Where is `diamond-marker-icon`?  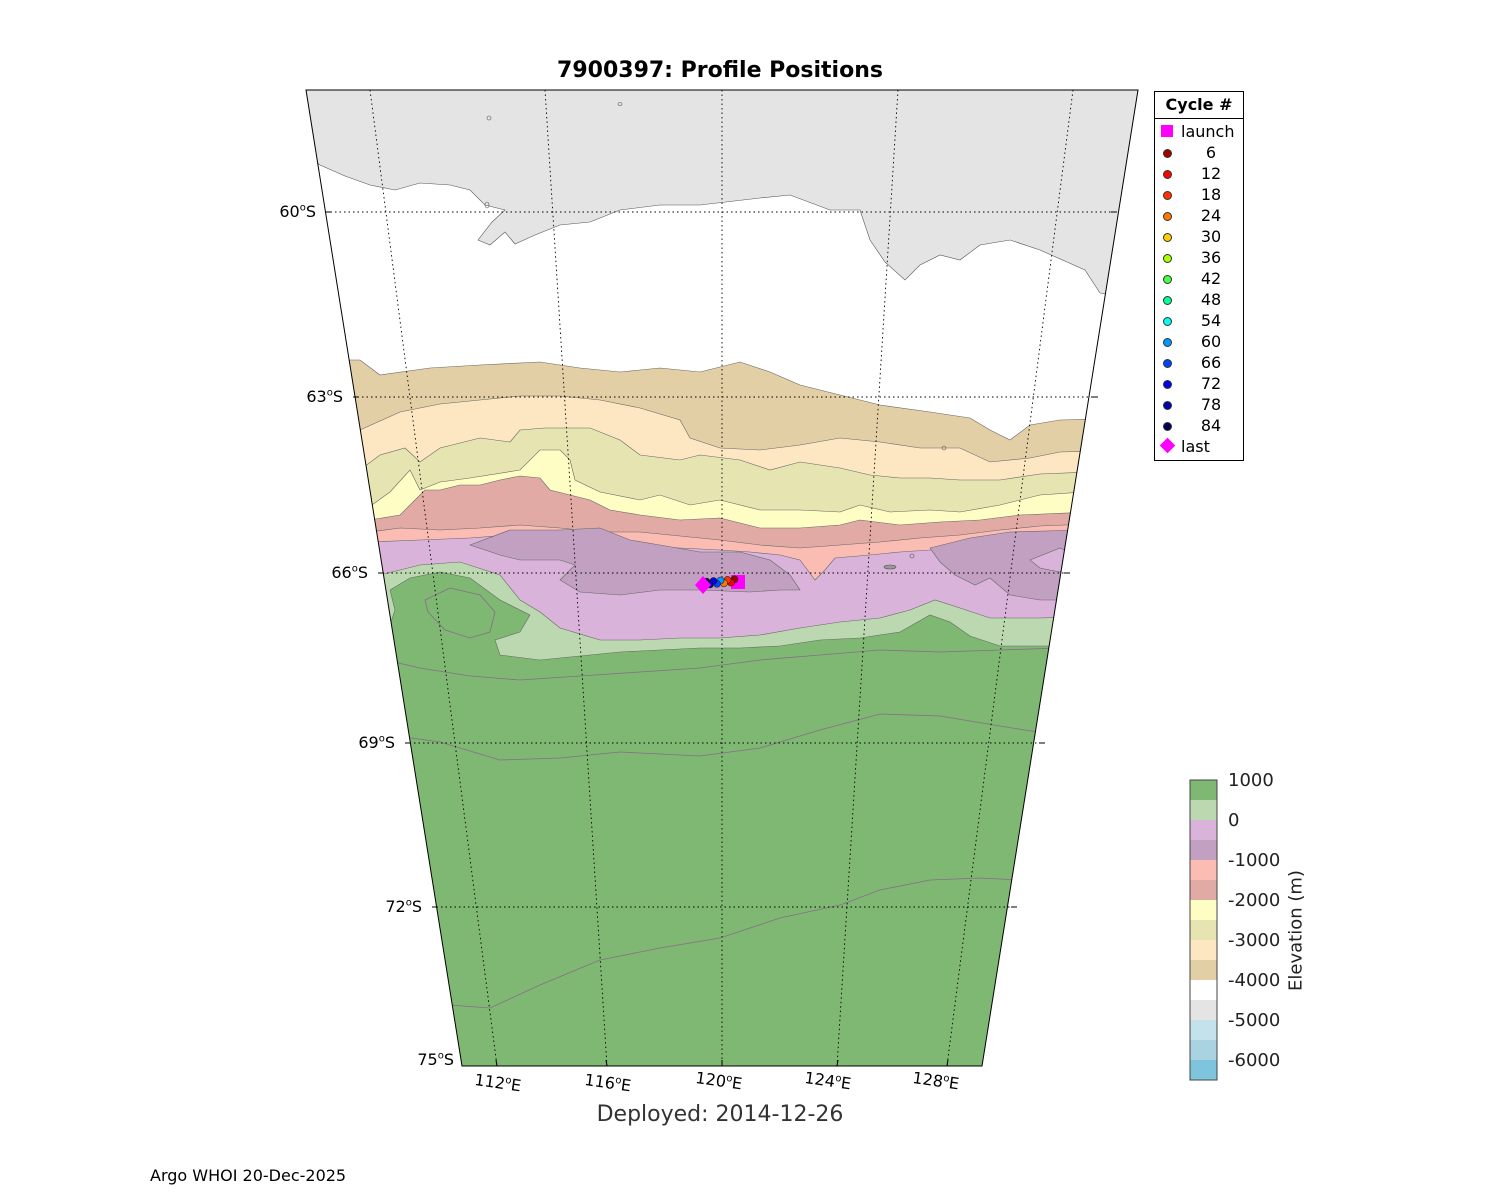
diamond-marker-icon is located at coordinates (1167, 445).